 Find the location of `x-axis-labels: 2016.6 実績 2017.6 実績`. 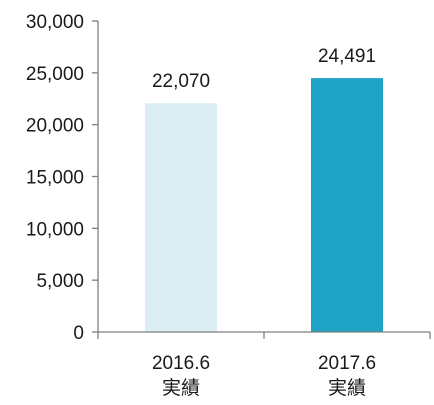

x-axis-labels: 2016.6 実績 2017.6 実績 is located at coordinates (264, 376).